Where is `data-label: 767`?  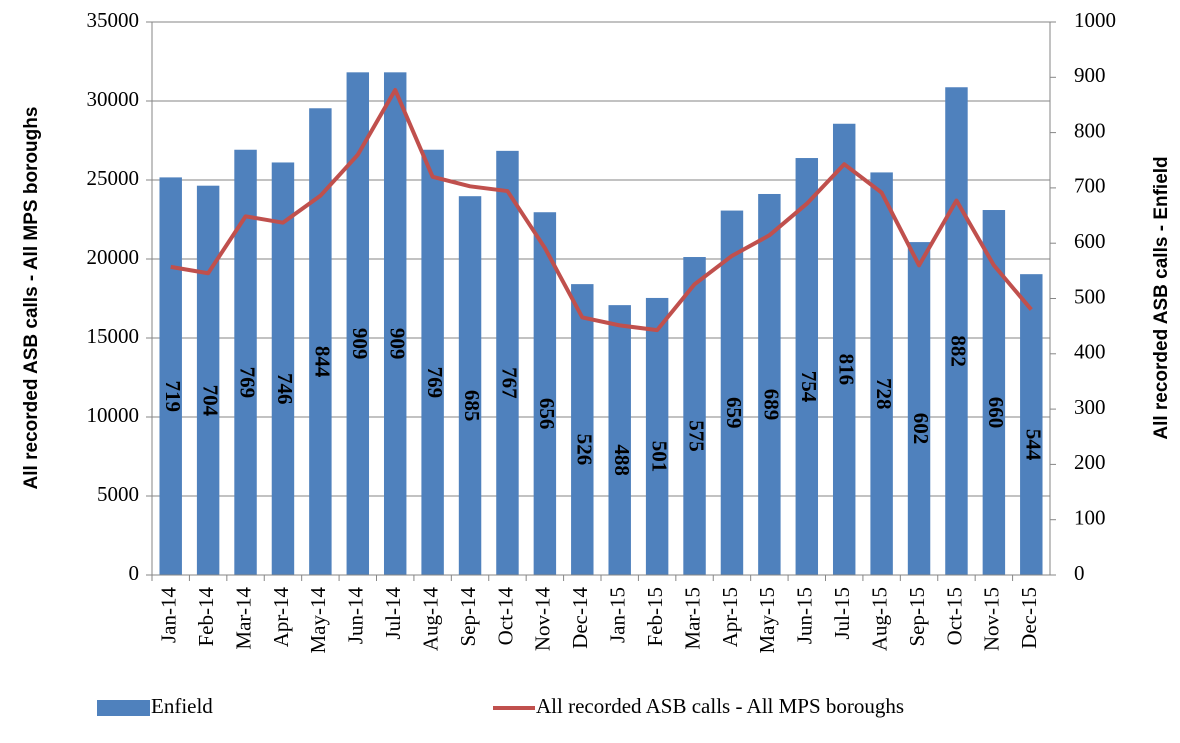
data-label: 767 is located at coordinates (510, 383).